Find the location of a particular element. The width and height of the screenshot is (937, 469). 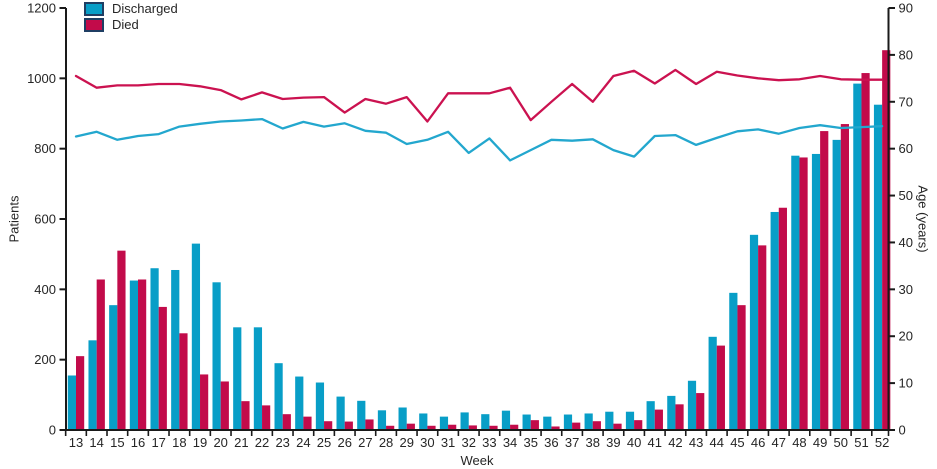

x-tick-label-44: 44 is located at coordinates (717, 442).